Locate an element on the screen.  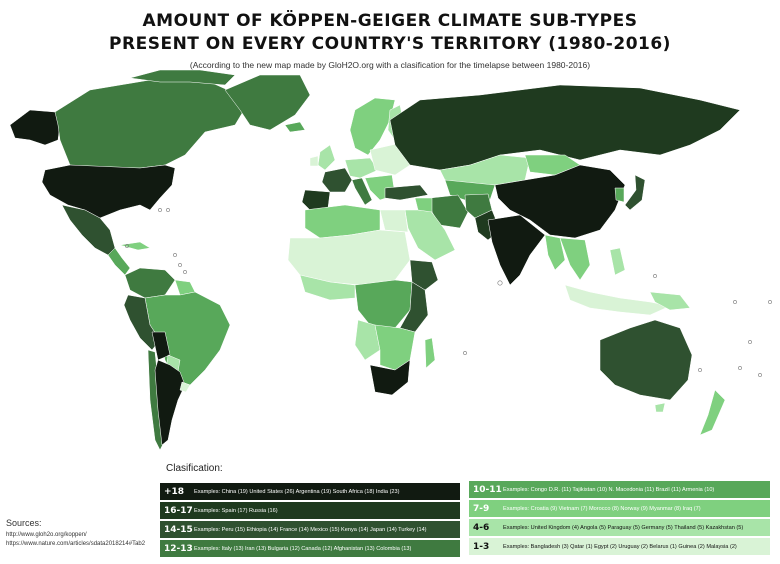
japan is located at coordinates (635, 192).